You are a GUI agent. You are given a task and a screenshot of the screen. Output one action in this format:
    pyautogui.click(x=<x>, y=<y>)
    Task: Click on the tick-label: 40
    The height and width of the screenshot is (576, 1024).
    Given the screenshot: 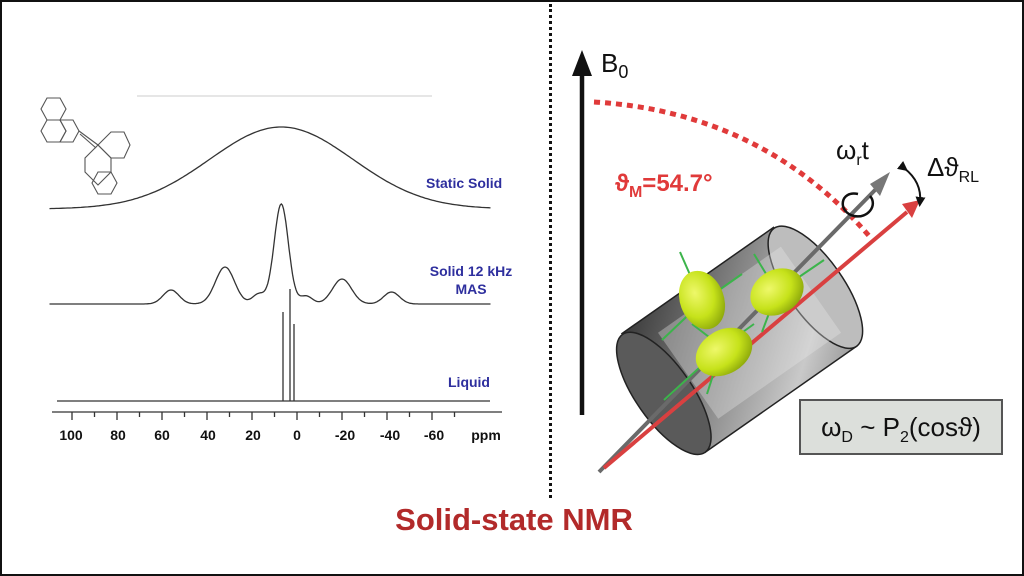 What is the action you would take?
    pyautogui.click(x=208, y=435)
    